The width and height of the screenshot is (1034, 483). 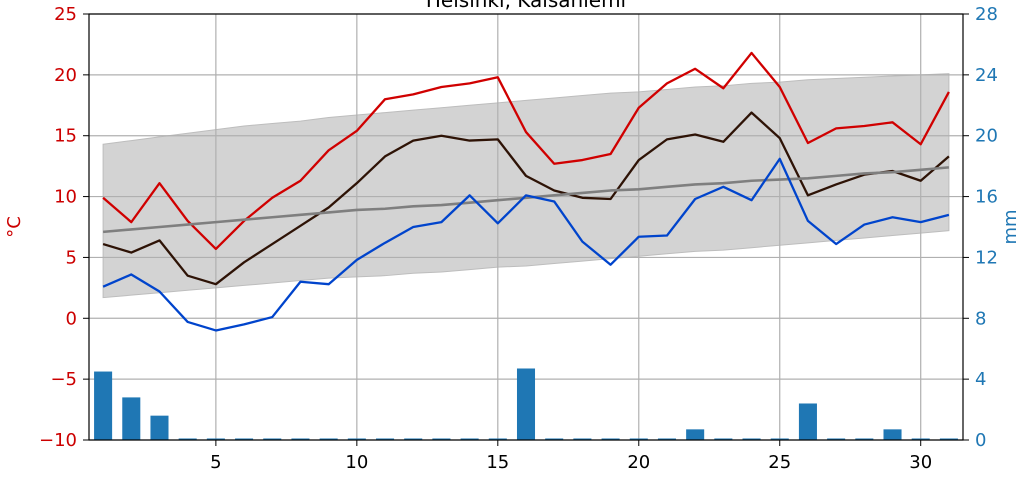 What do you see at coordinates (980, 440) in the screenshot?
I see `y-tick-label-right: 0` at bounding box center [980, 440].